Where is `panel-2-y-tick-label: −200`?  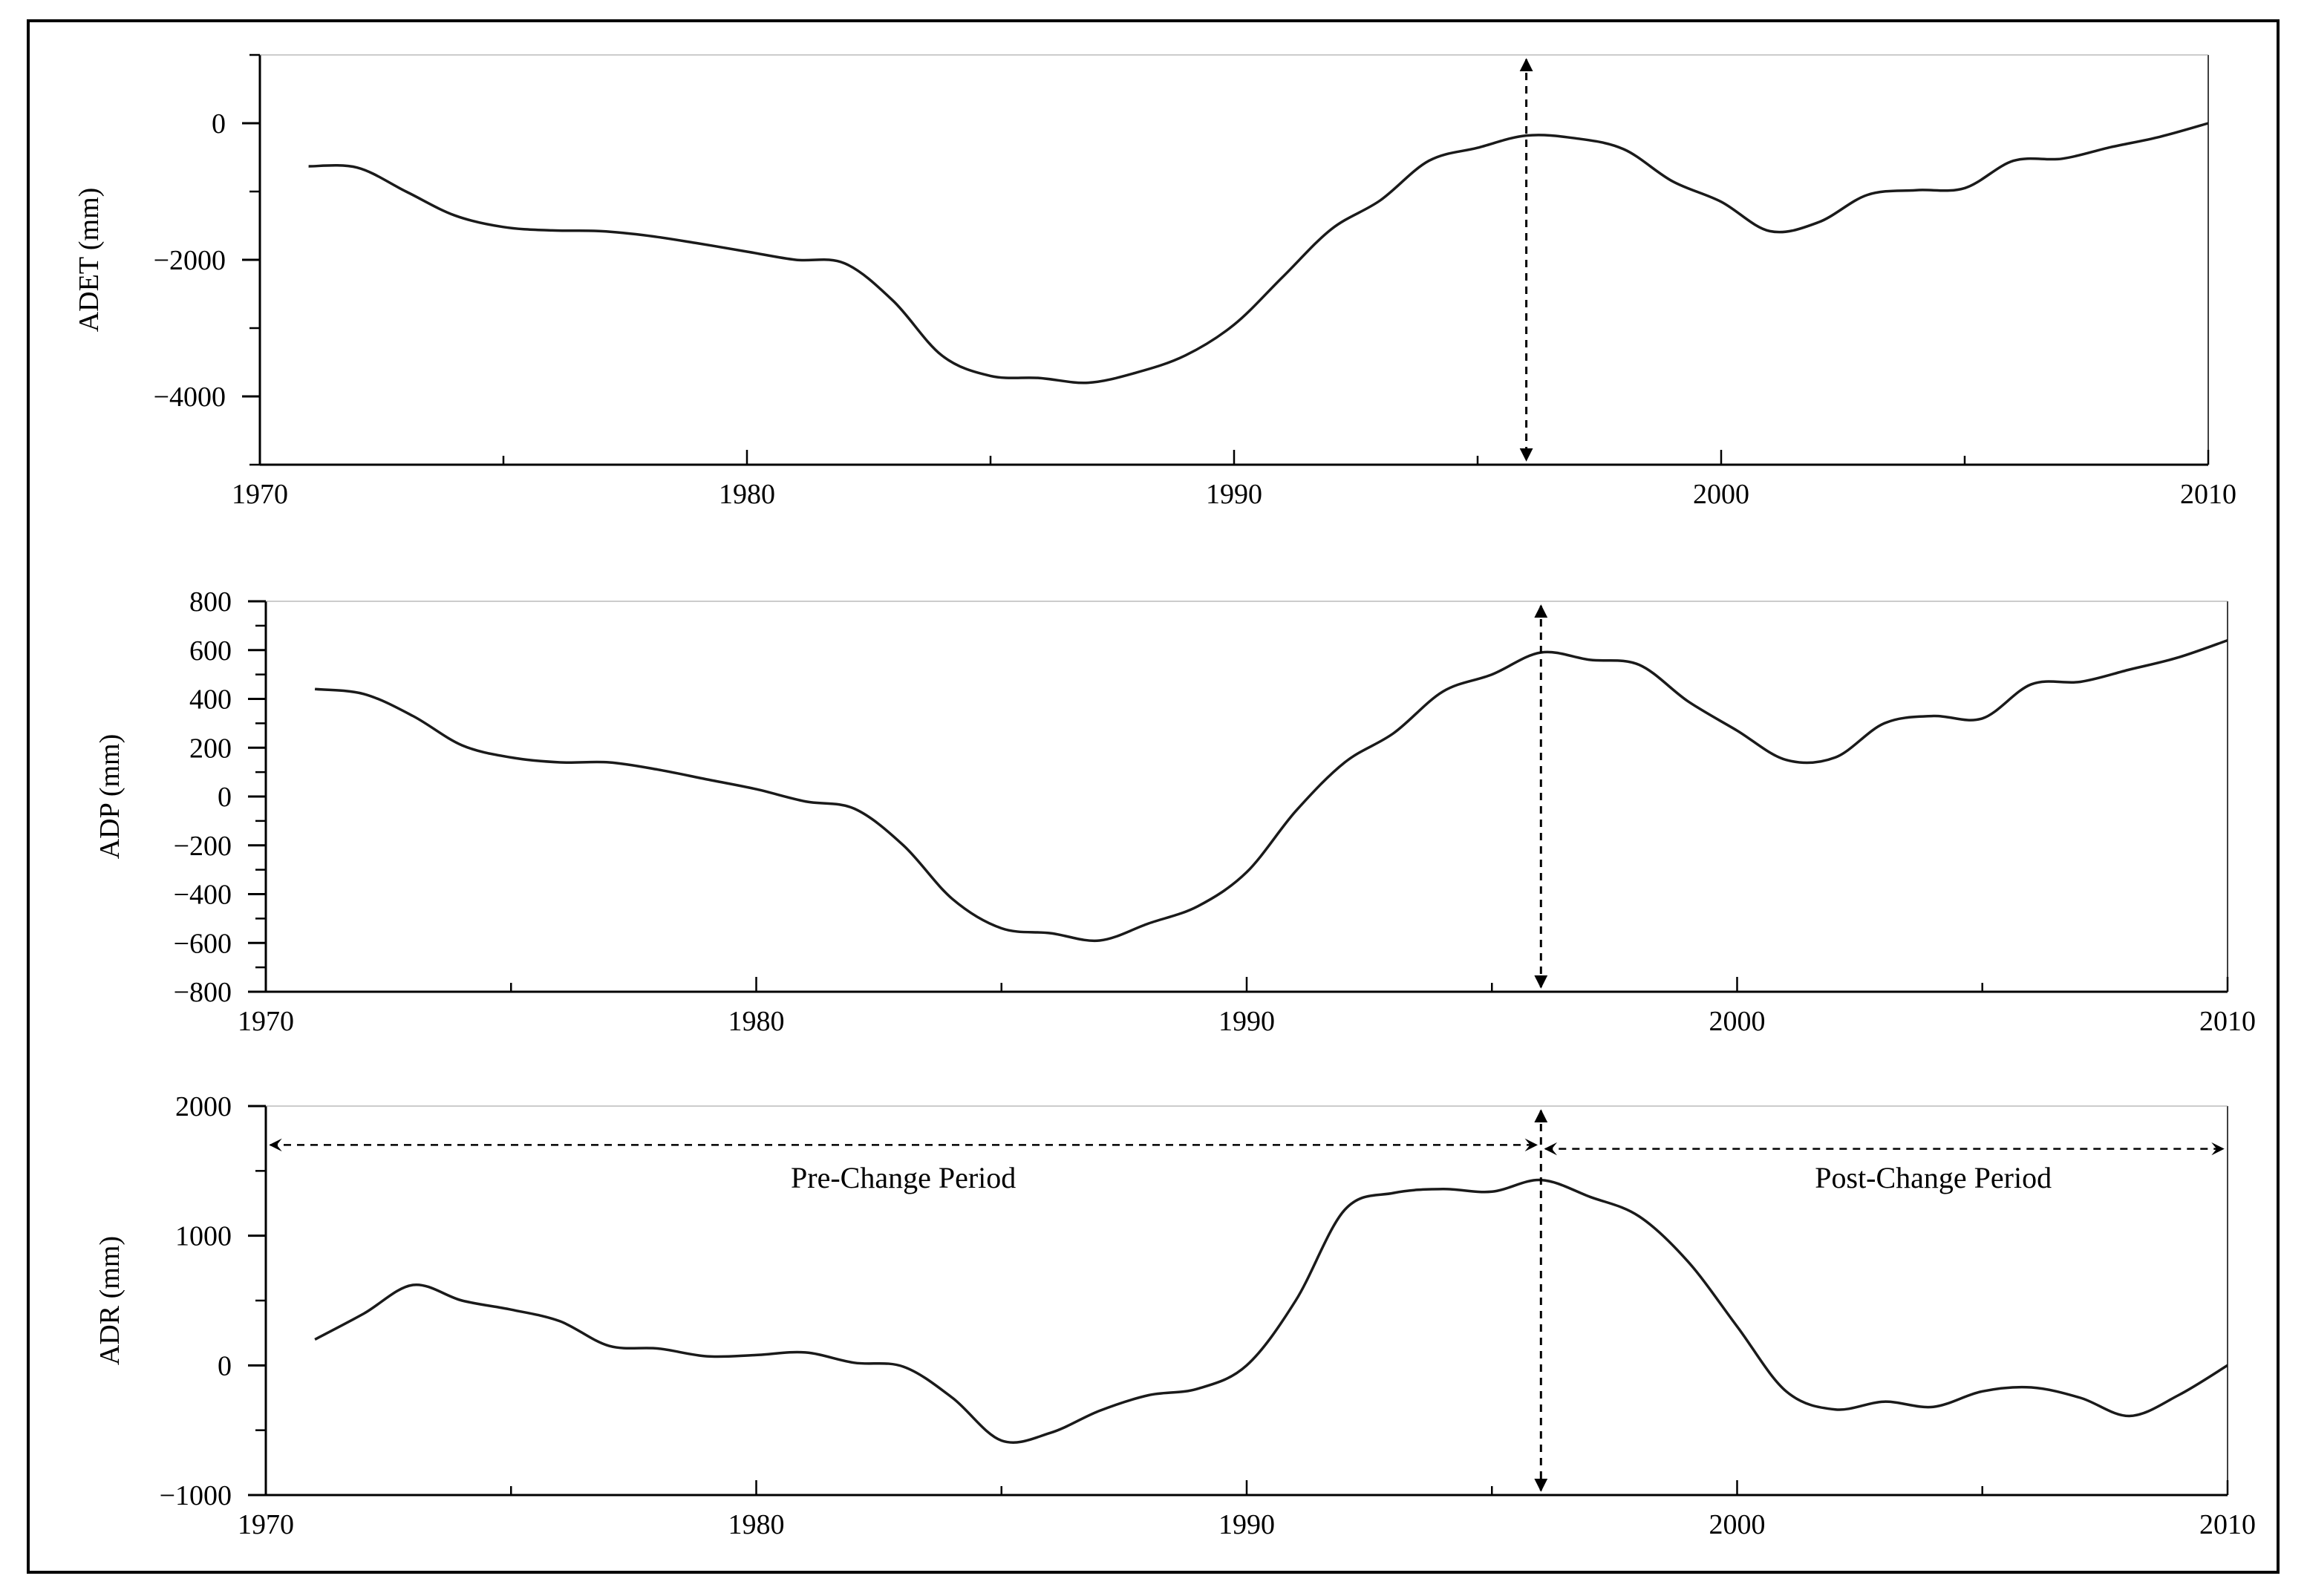 panel-2-y-tick-label: −200 is located at coordinates (203, 847).